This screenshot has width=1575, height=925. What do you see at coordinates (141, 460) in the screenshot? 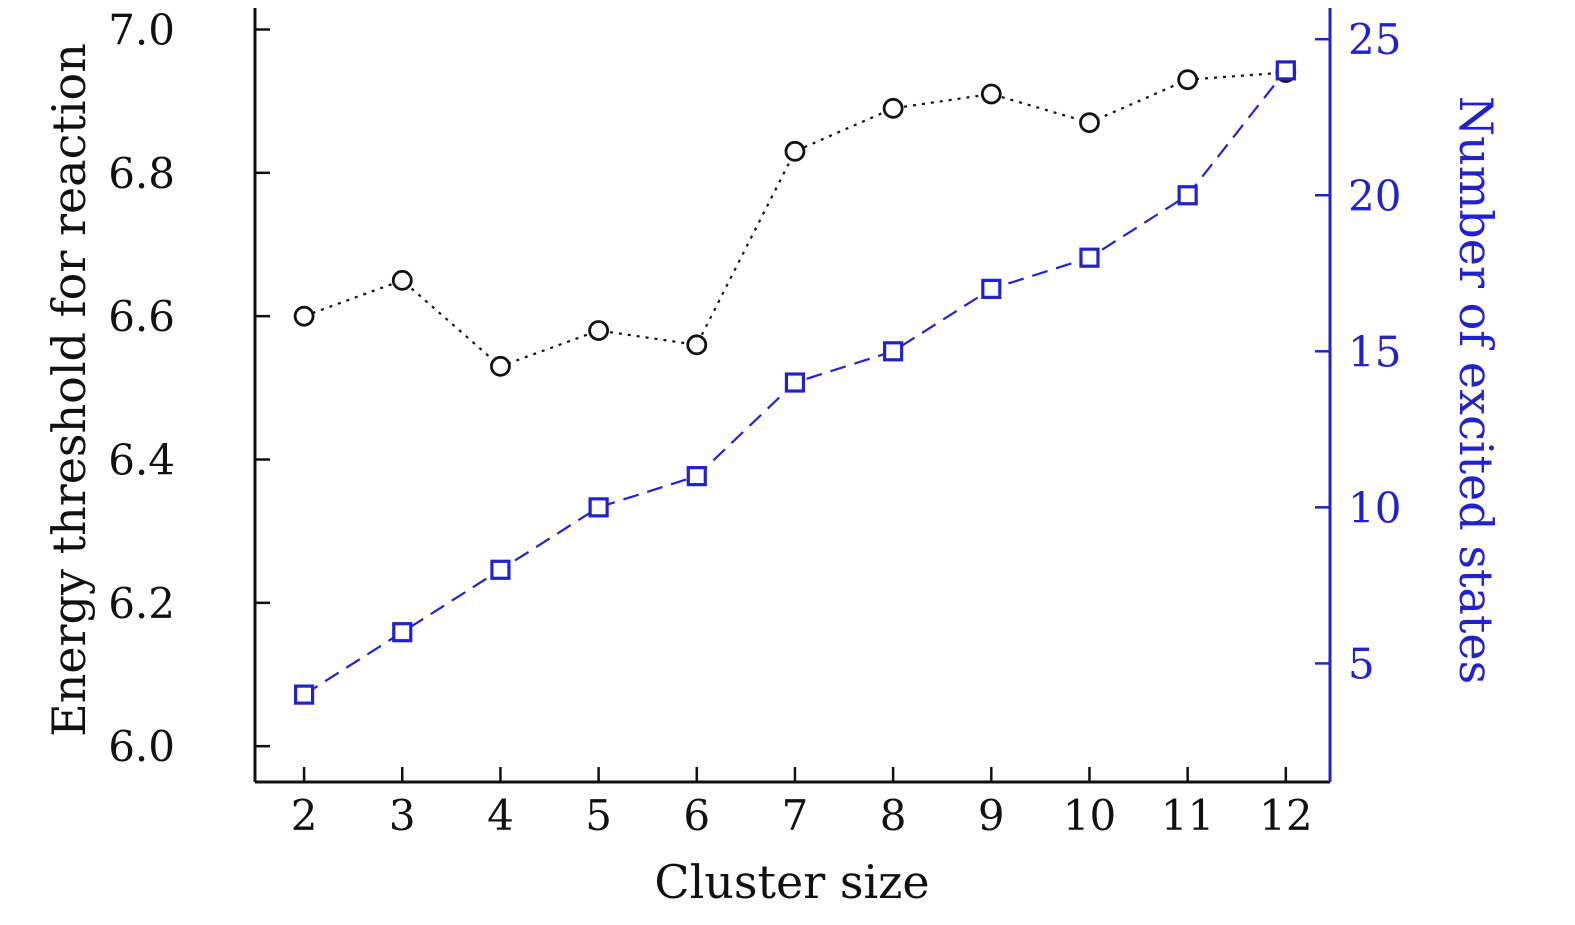
I see `left-tick-label: 6.4` at bounding box center [141, 460].